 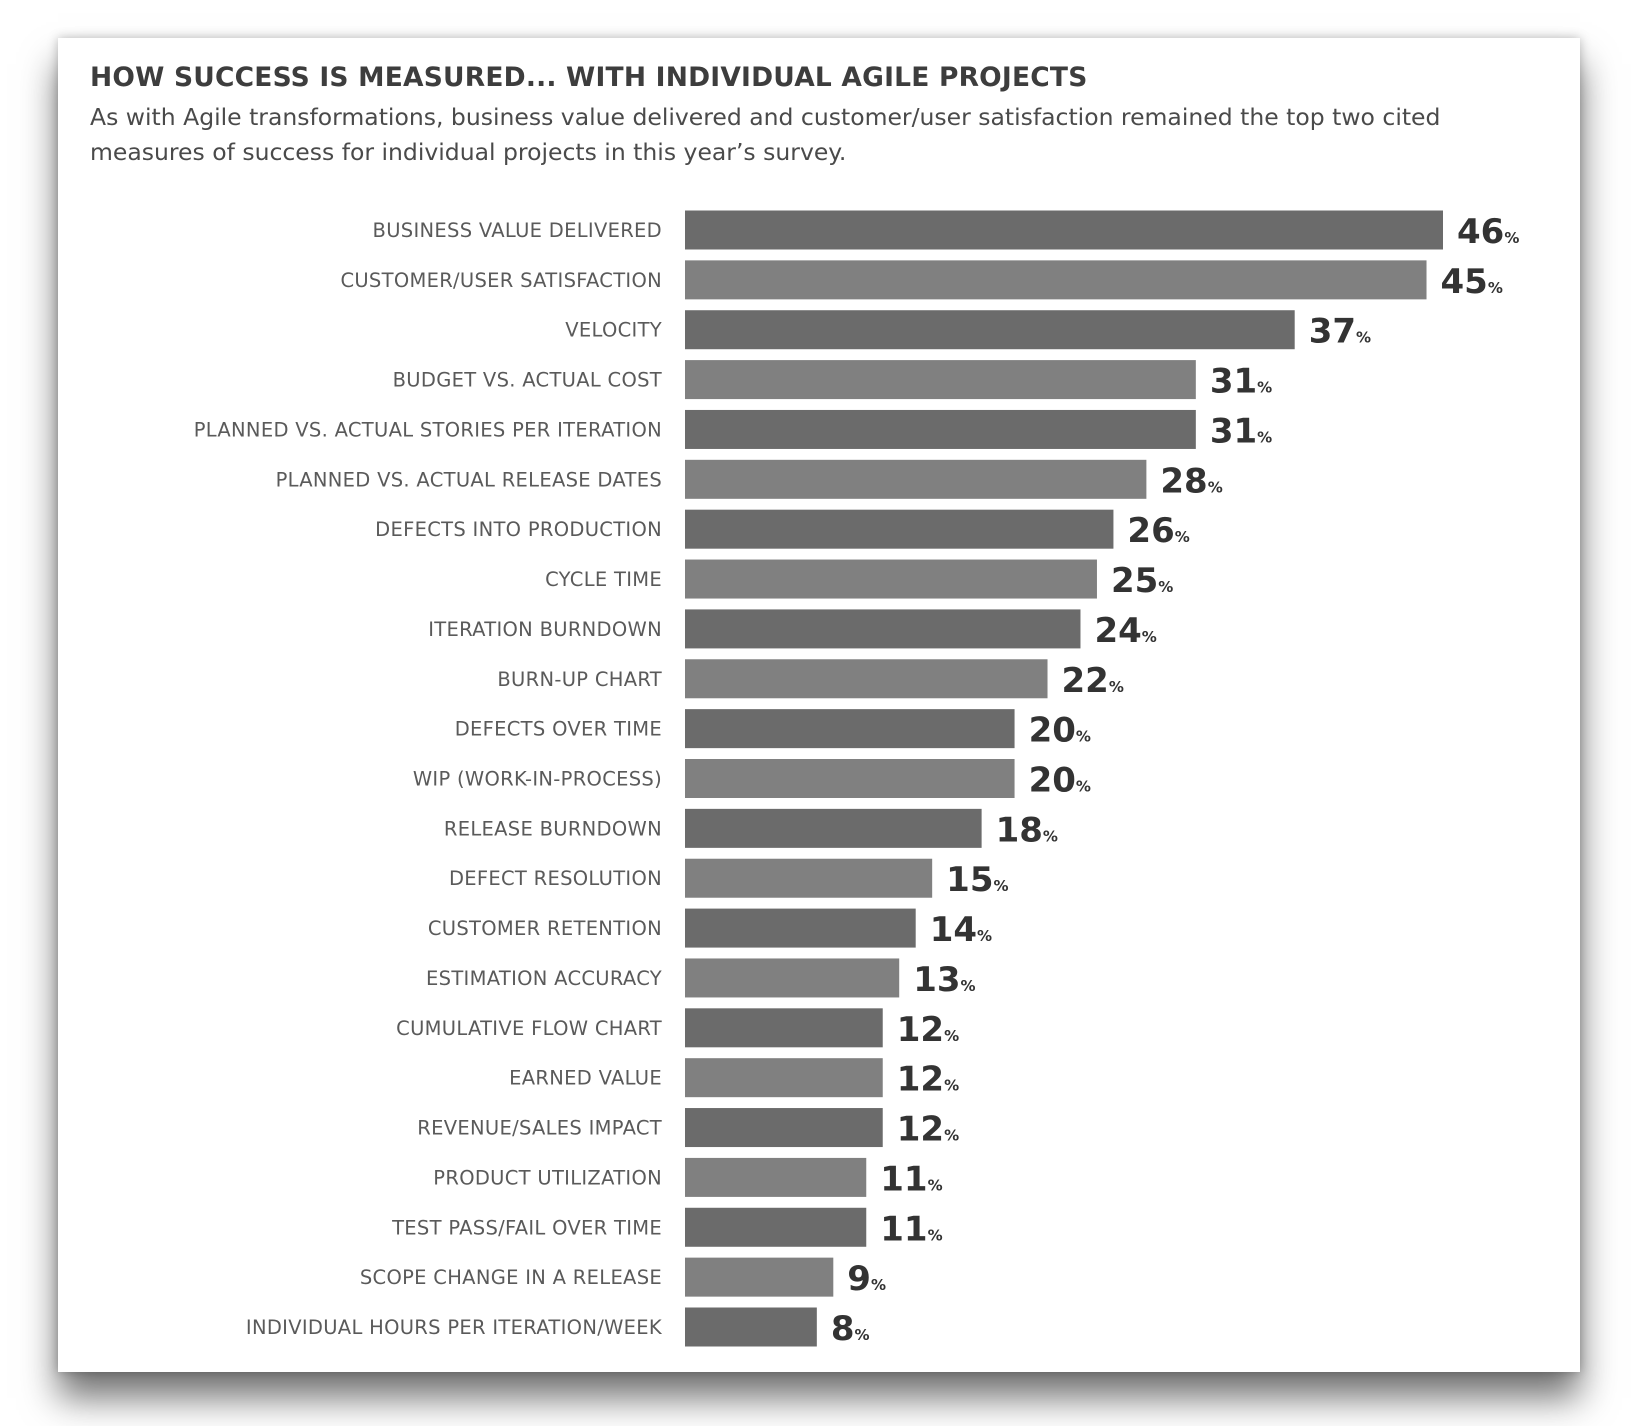 I want to click on category-label: BURN-UP CHART, so click(x=579, y=679).